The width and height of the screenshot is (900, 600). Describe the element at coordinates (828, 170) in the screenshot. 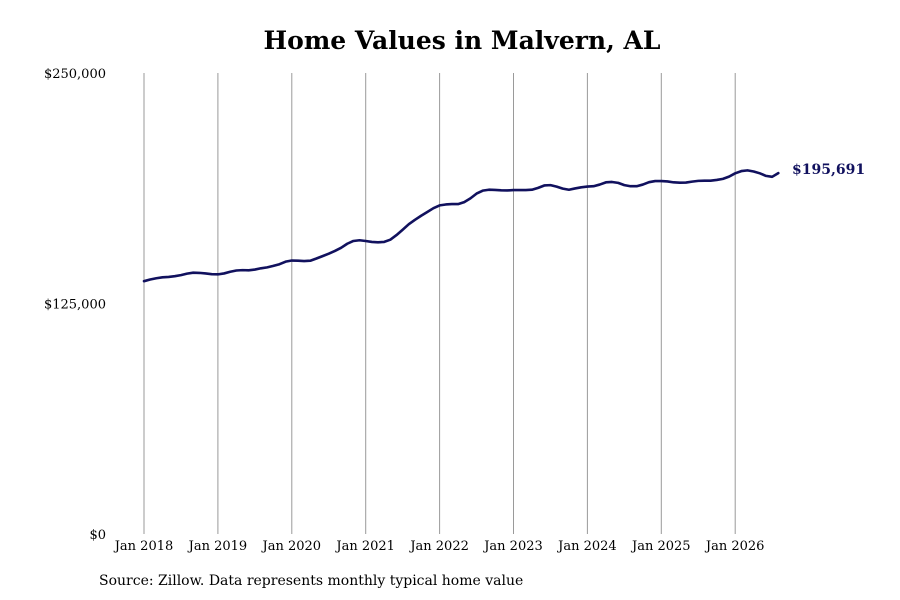

I see `end-value-label: $195,691` at that location.